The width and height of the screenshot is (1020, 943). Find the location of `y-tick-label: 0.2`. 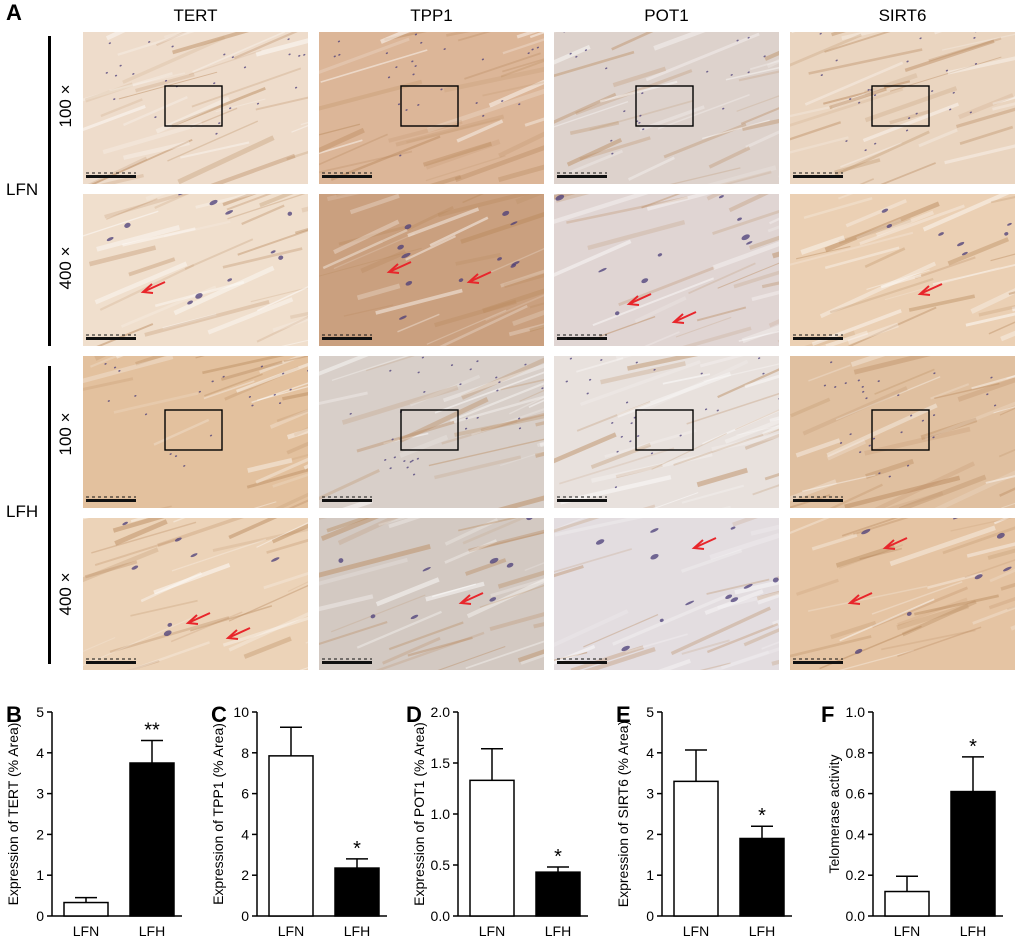

y-tick-label: 0.2 is located at coordinates (856, 875).